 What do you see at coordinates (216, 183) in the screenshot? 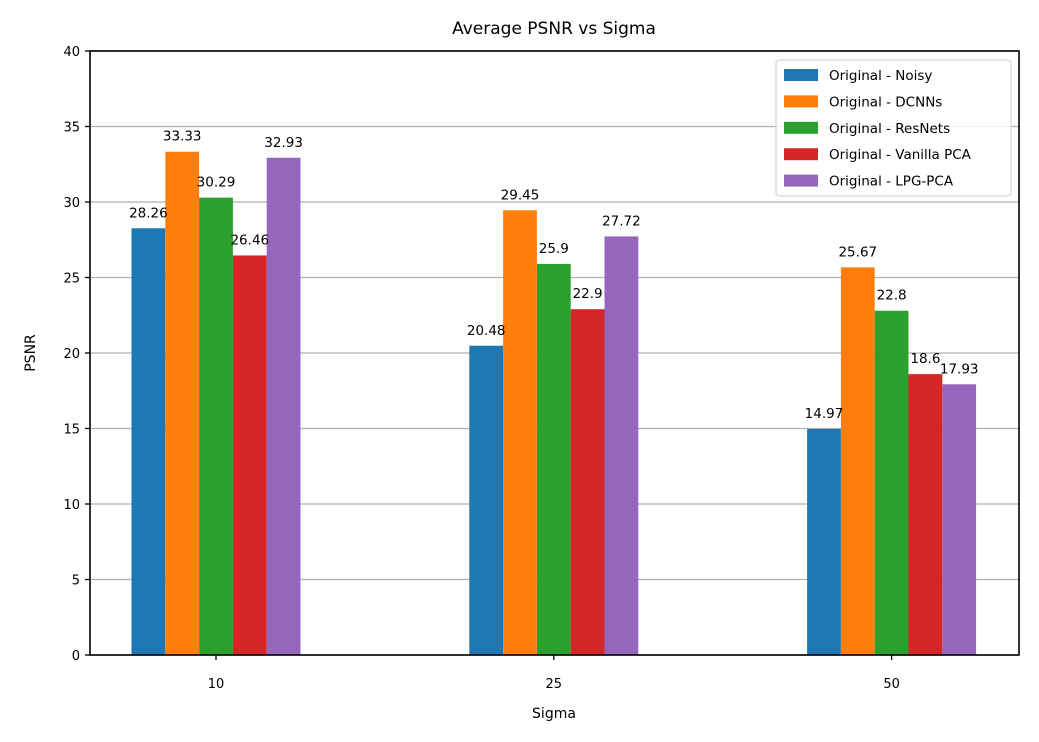
I see `data-label: 30.29` at bounding box center [216, 183].